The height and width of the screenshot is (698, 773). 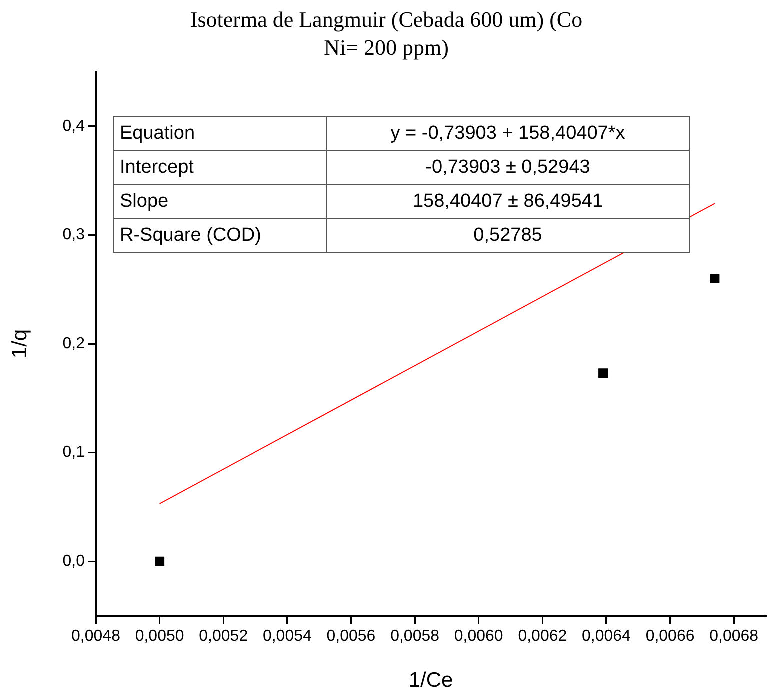 I want to click on annotation: Intercept, so click(x=220, y=167).